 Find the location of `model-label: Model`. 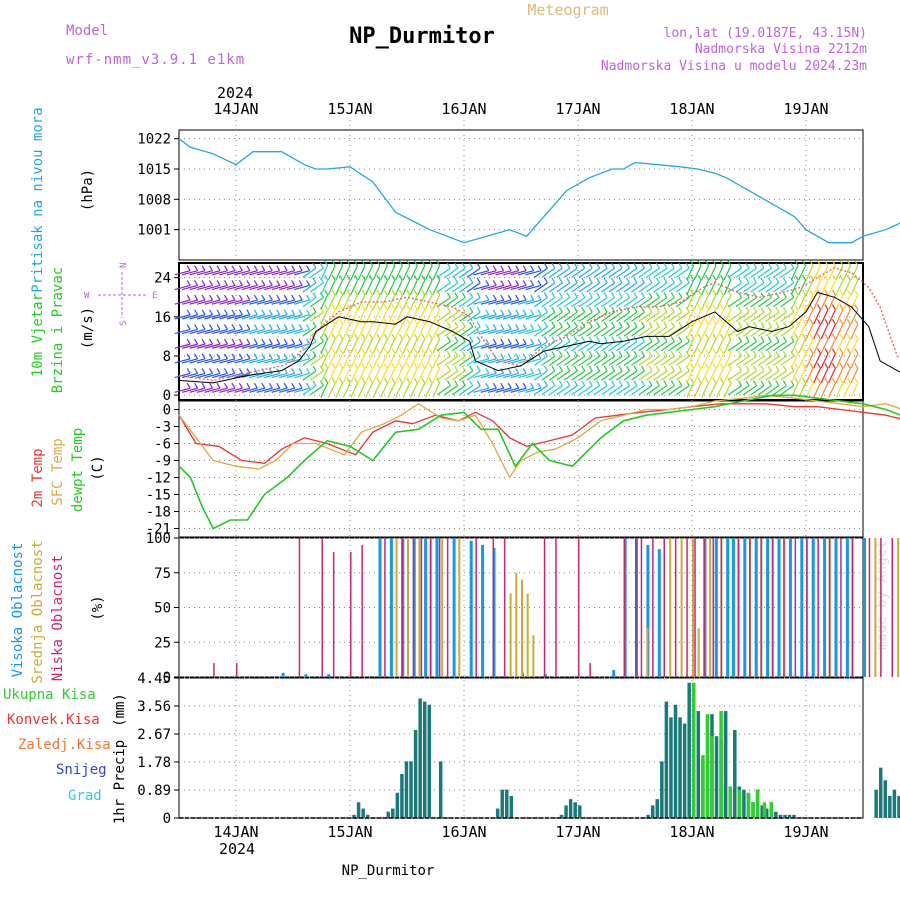

model-label: Model is located at coordinates (87, 31).